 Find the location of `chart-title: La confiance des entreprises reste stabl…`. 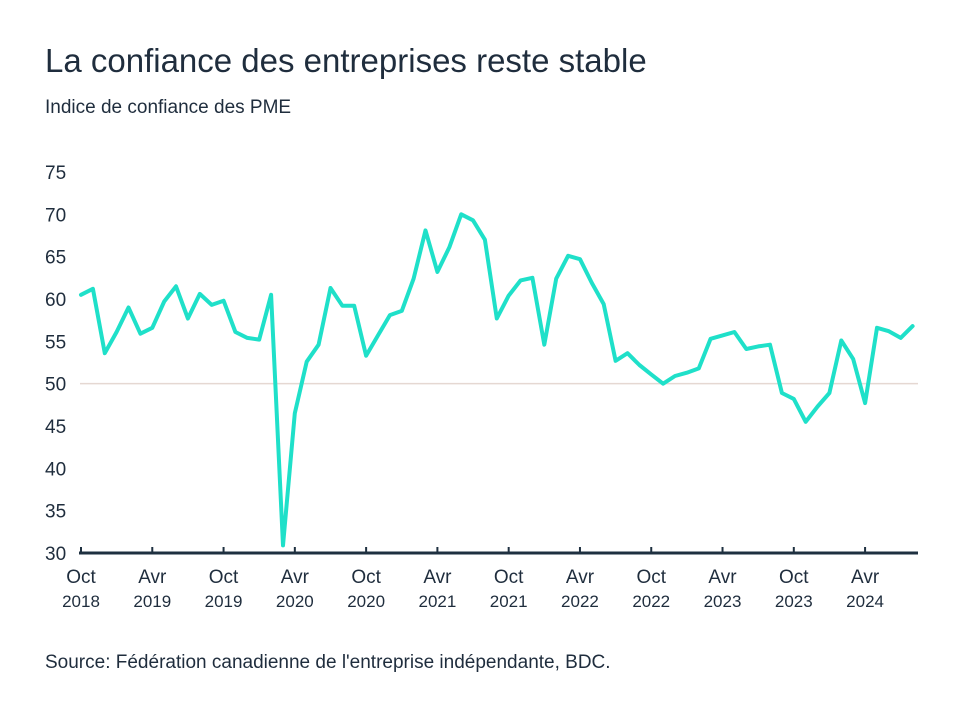

chart-title: La confiance des entreprises reste stabl… is located at coordinates (346, 60).